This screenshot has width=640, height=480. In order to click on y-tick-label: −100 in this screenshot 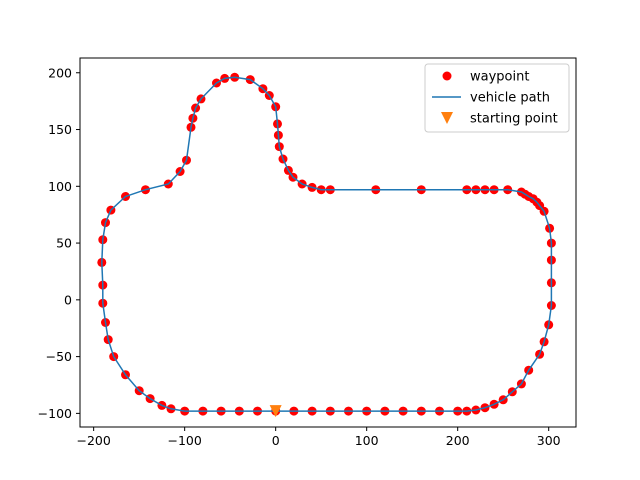, I will do `click(55, 413)`.